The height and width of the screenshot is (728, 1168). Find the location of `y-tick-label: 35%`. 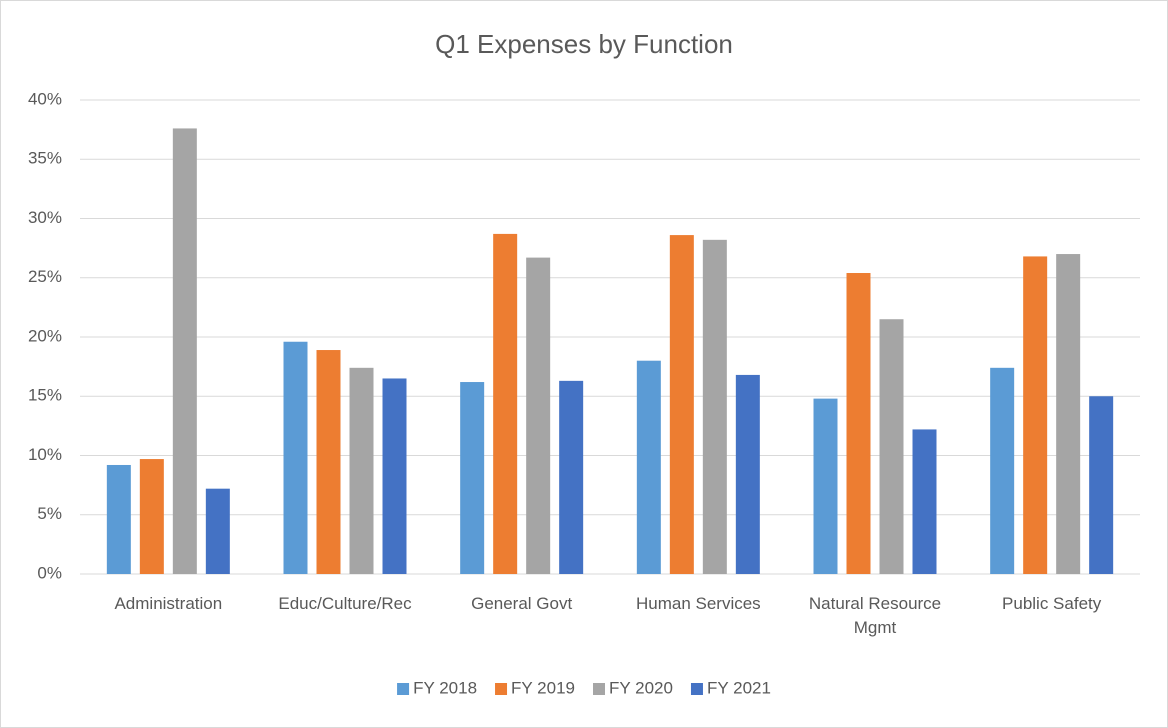

y-tick-label: 35% is located at coordinates (45, 158).